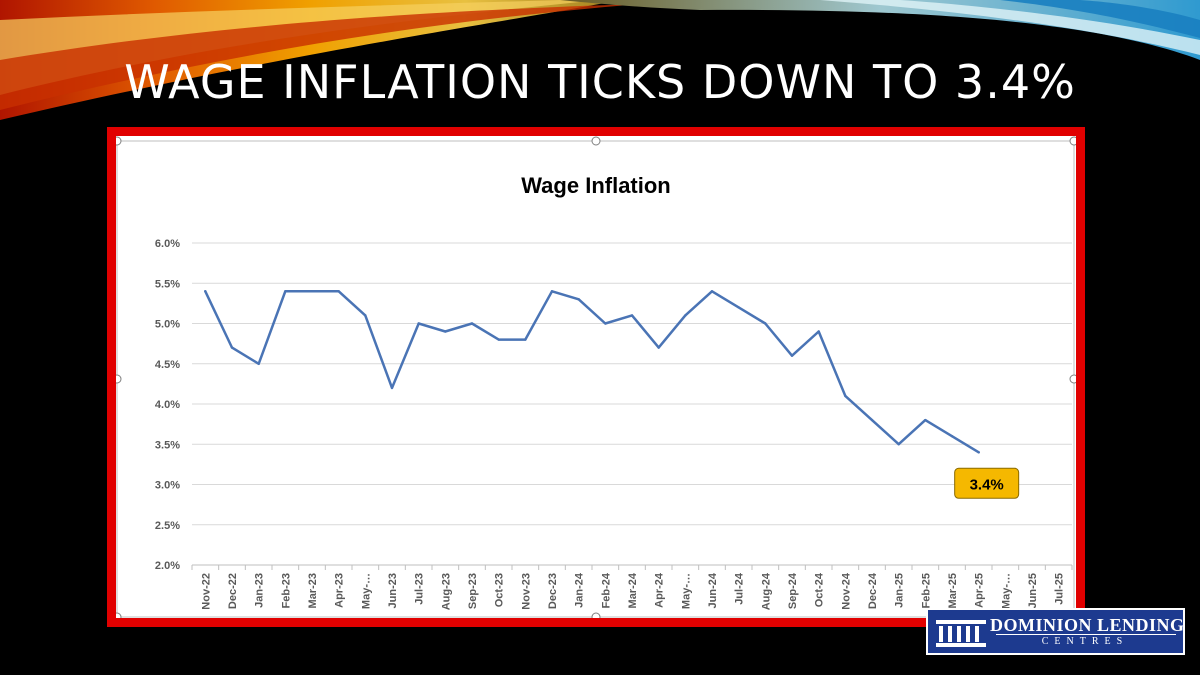  Describe the element at coordinates (1060, 589) in the screenshot. I see `x-tick-label: Jul-25` at that location.